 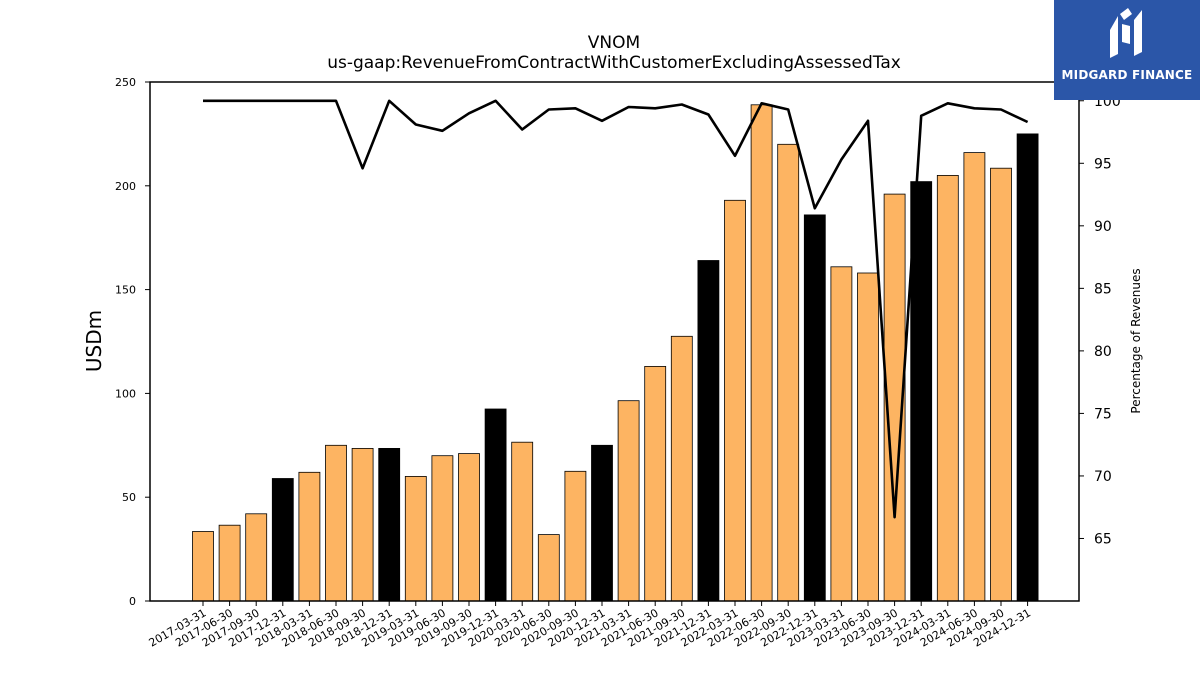 I want to click on brand-logo: MIDGARD FINANCE, so click(x=1127, y=50).